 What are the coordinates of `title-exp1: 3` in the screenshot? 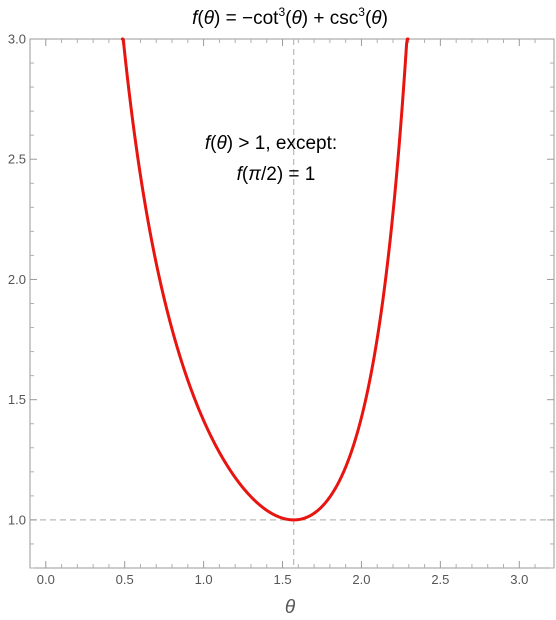 It's located at (281, 12).